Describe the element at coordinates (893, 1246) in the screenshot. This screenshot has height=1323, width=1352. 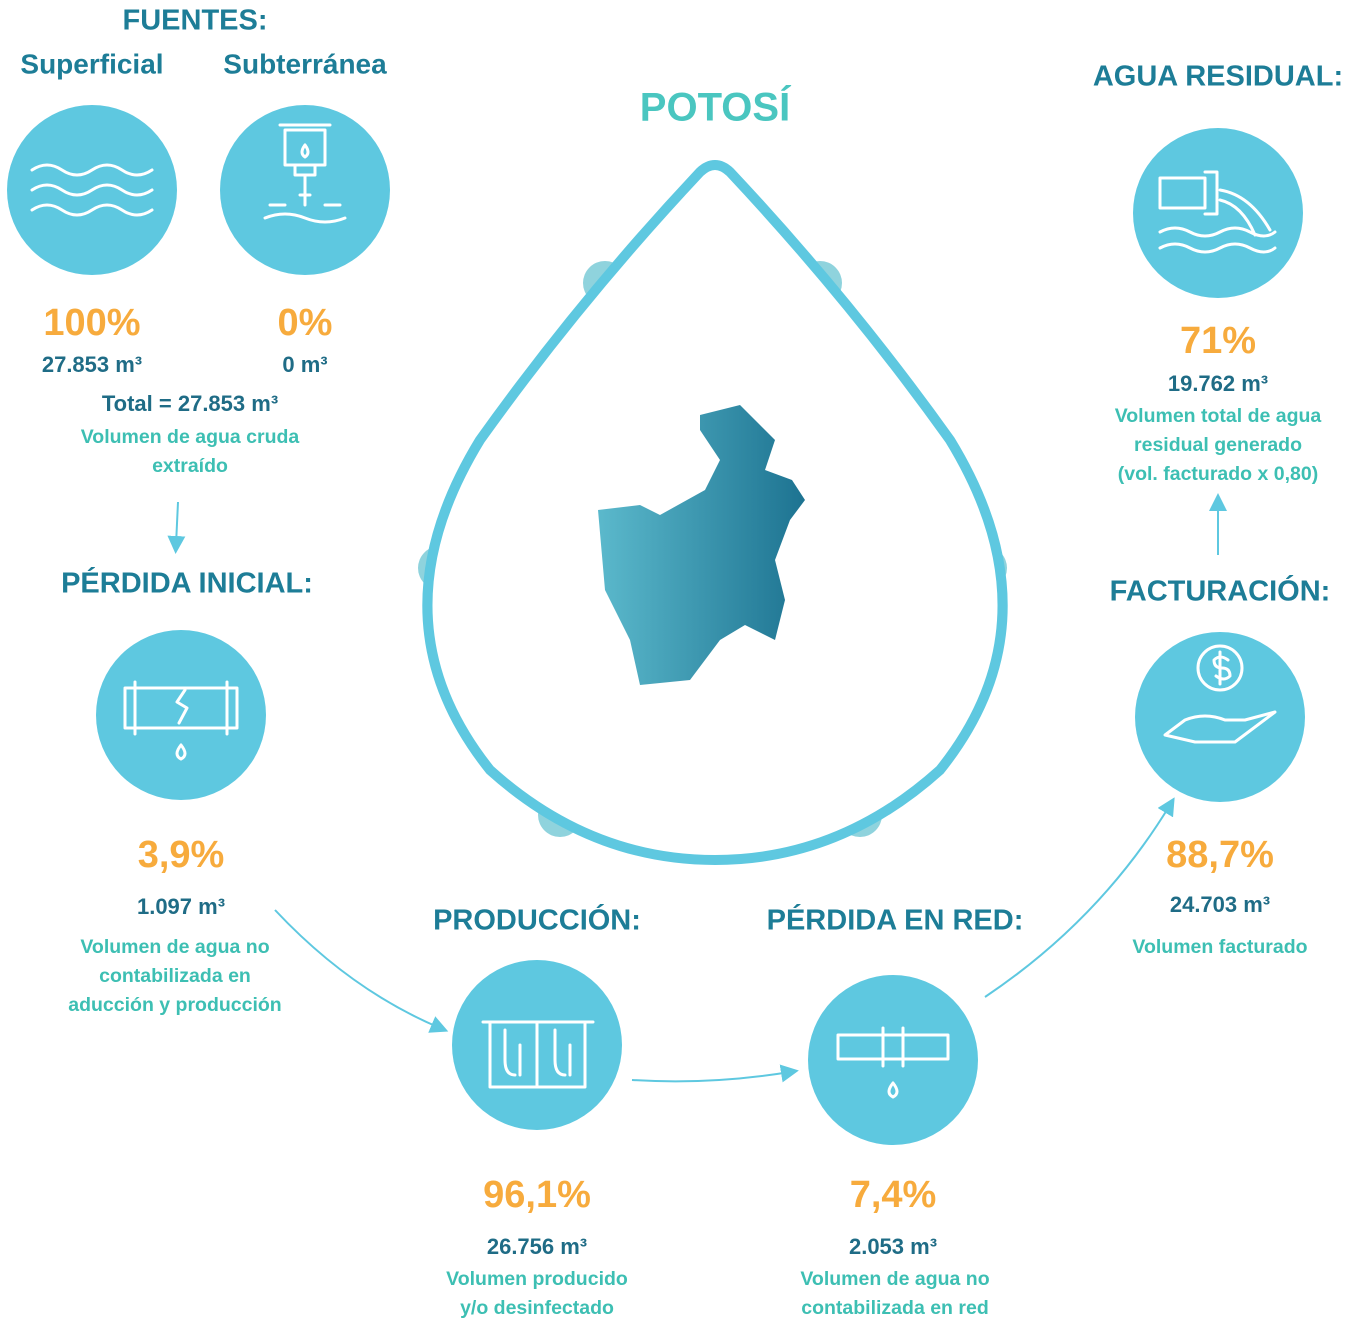
I see `volume: 2.053 m³` at that location.